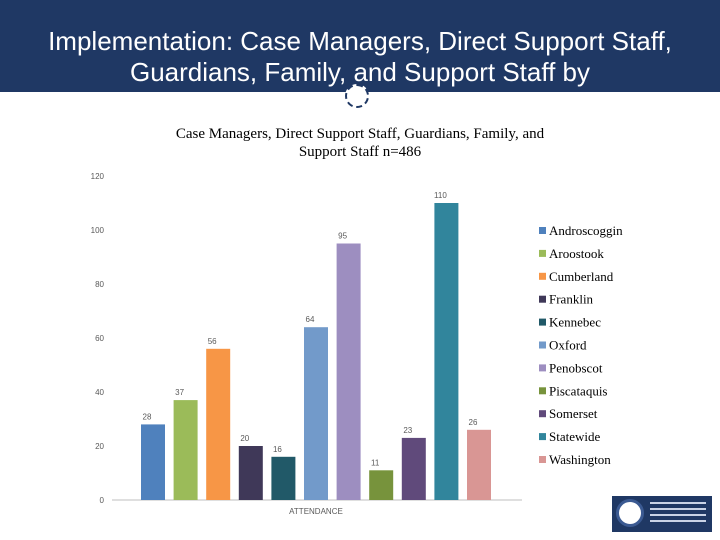 The width and height of the screenshot is (720, 540). I want to click on state-department-logo, so click(662, 514).